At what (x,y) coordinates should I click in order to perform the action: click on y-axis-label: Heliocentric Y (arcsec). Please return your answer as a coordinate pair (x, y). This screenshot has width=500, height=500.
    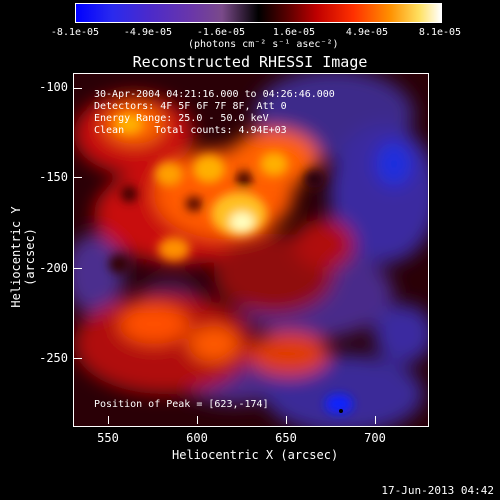
    Looking at the image, I should click on (23, 257).